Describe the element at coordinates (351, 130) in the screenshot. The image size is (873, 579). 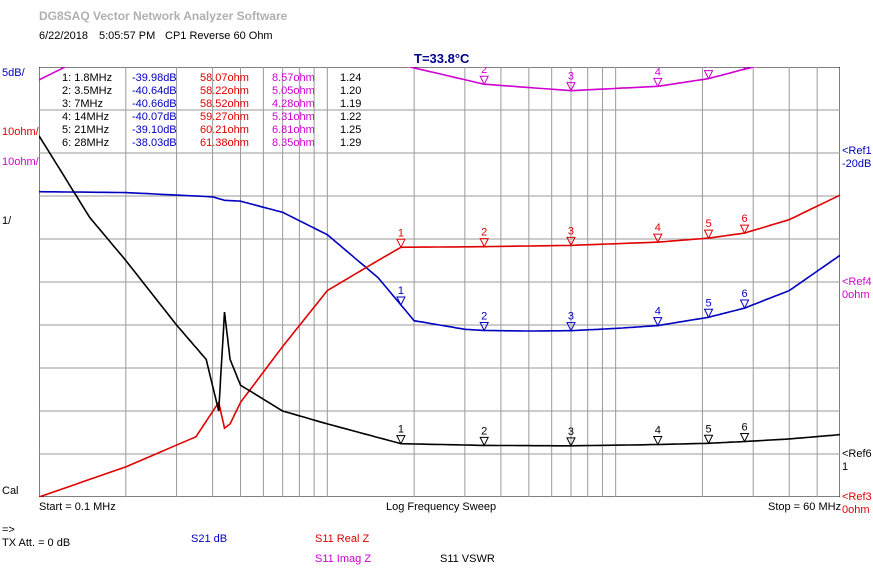
I see `marker-vswr: 1.25` at that location.